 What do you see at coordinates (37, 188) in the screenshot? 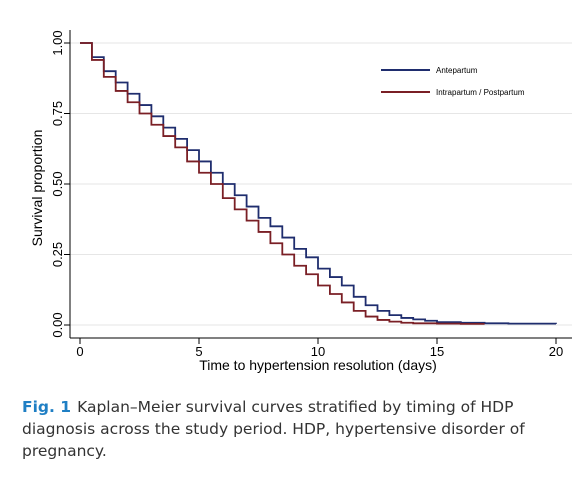
I see `y-axis-title: Survival proportion` at bounding box center [37, 188].